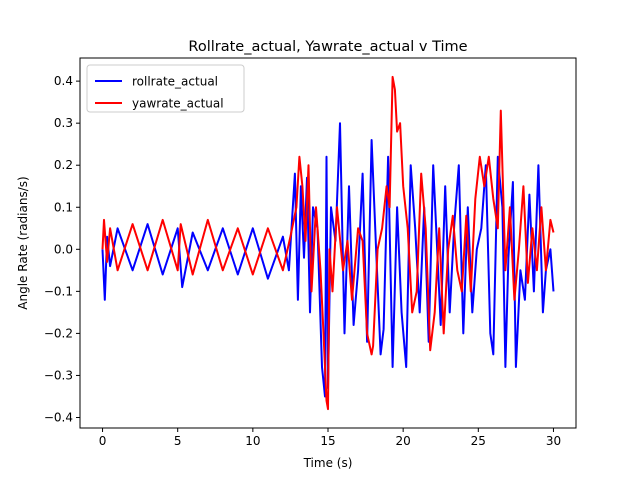  Describe the element at coordinates (58, 375) in the screenshot. I see `y-tick-label: −0.3` at that location.